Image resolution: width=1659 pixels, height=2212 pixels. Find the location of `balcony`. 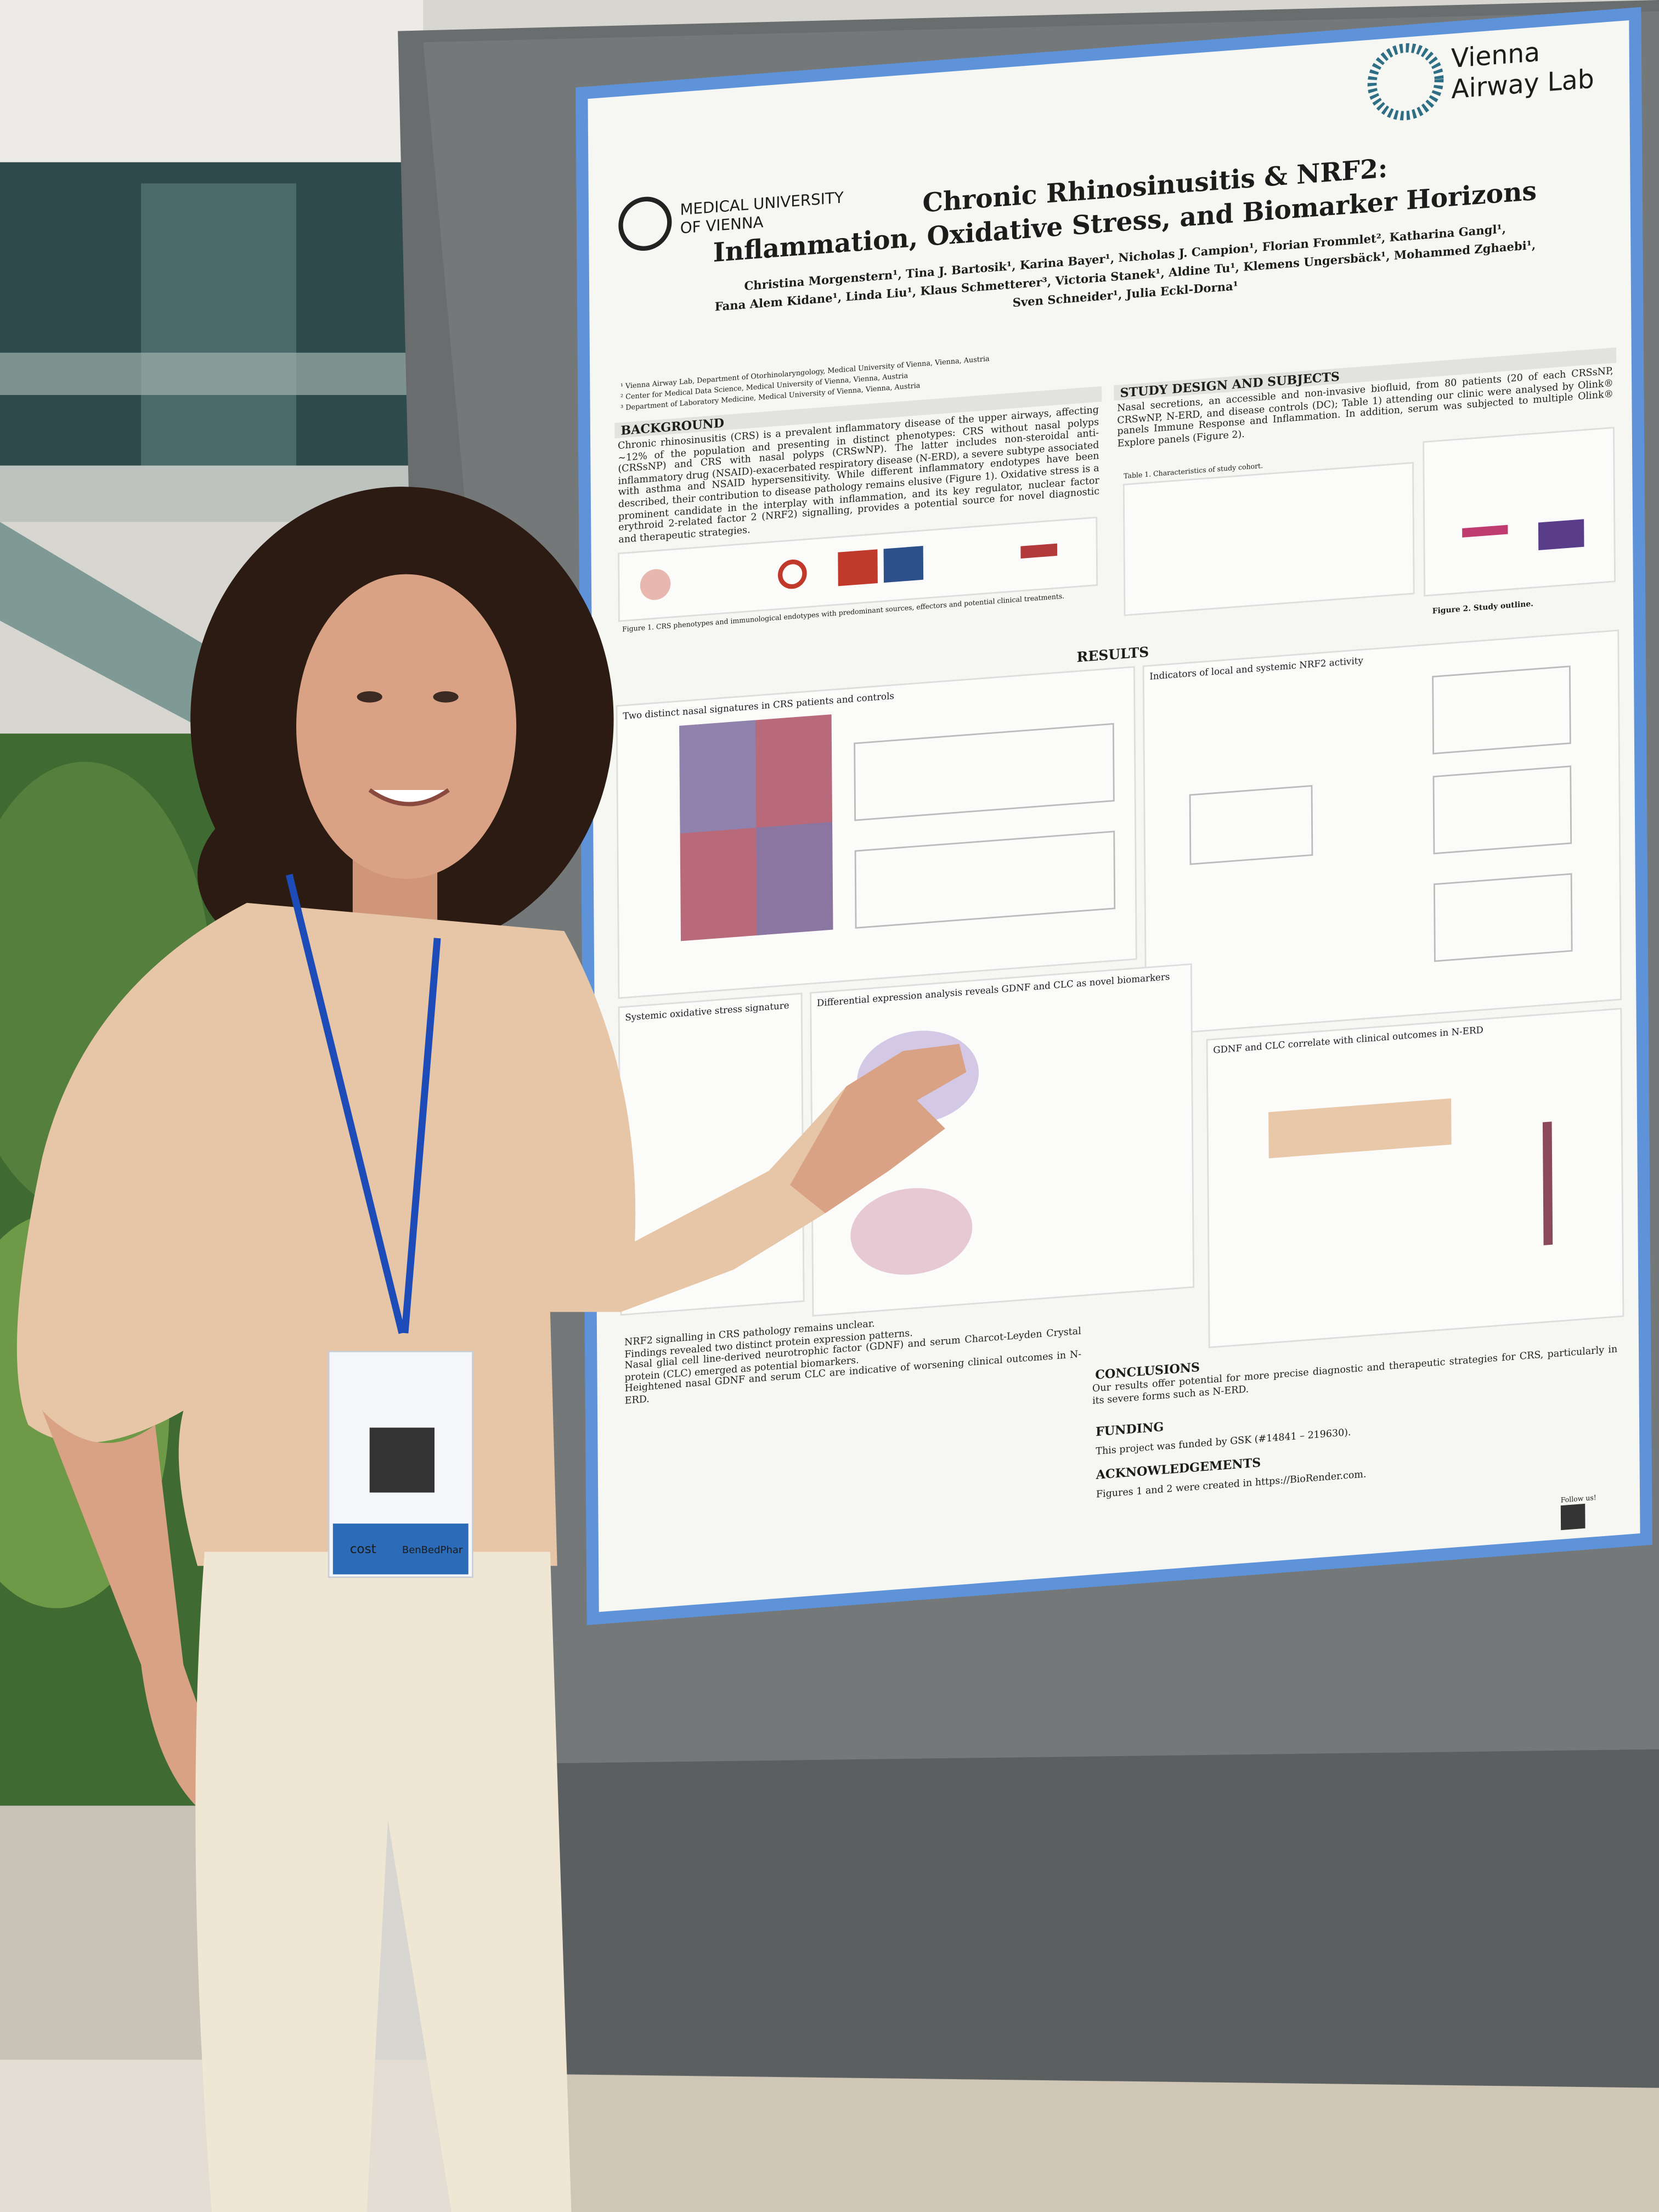

balcony is located at coordinates (204, 374).